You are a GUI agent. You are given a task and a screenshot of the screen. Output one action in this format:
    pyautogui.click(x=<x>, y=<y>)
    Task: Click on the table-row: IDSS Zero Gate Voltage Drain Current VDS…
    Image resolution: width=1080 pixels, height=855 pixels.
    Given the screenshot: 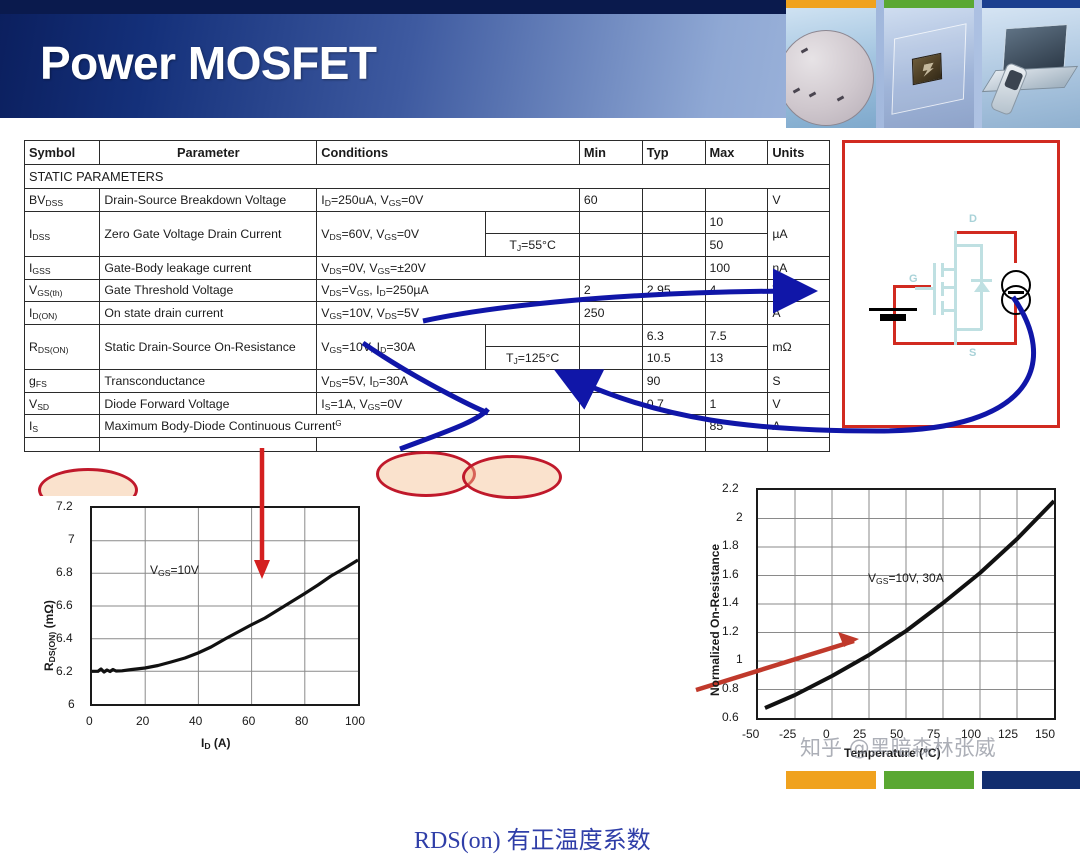 What is the action you would take?
    pyautogui.click(x=426, y=233)
    